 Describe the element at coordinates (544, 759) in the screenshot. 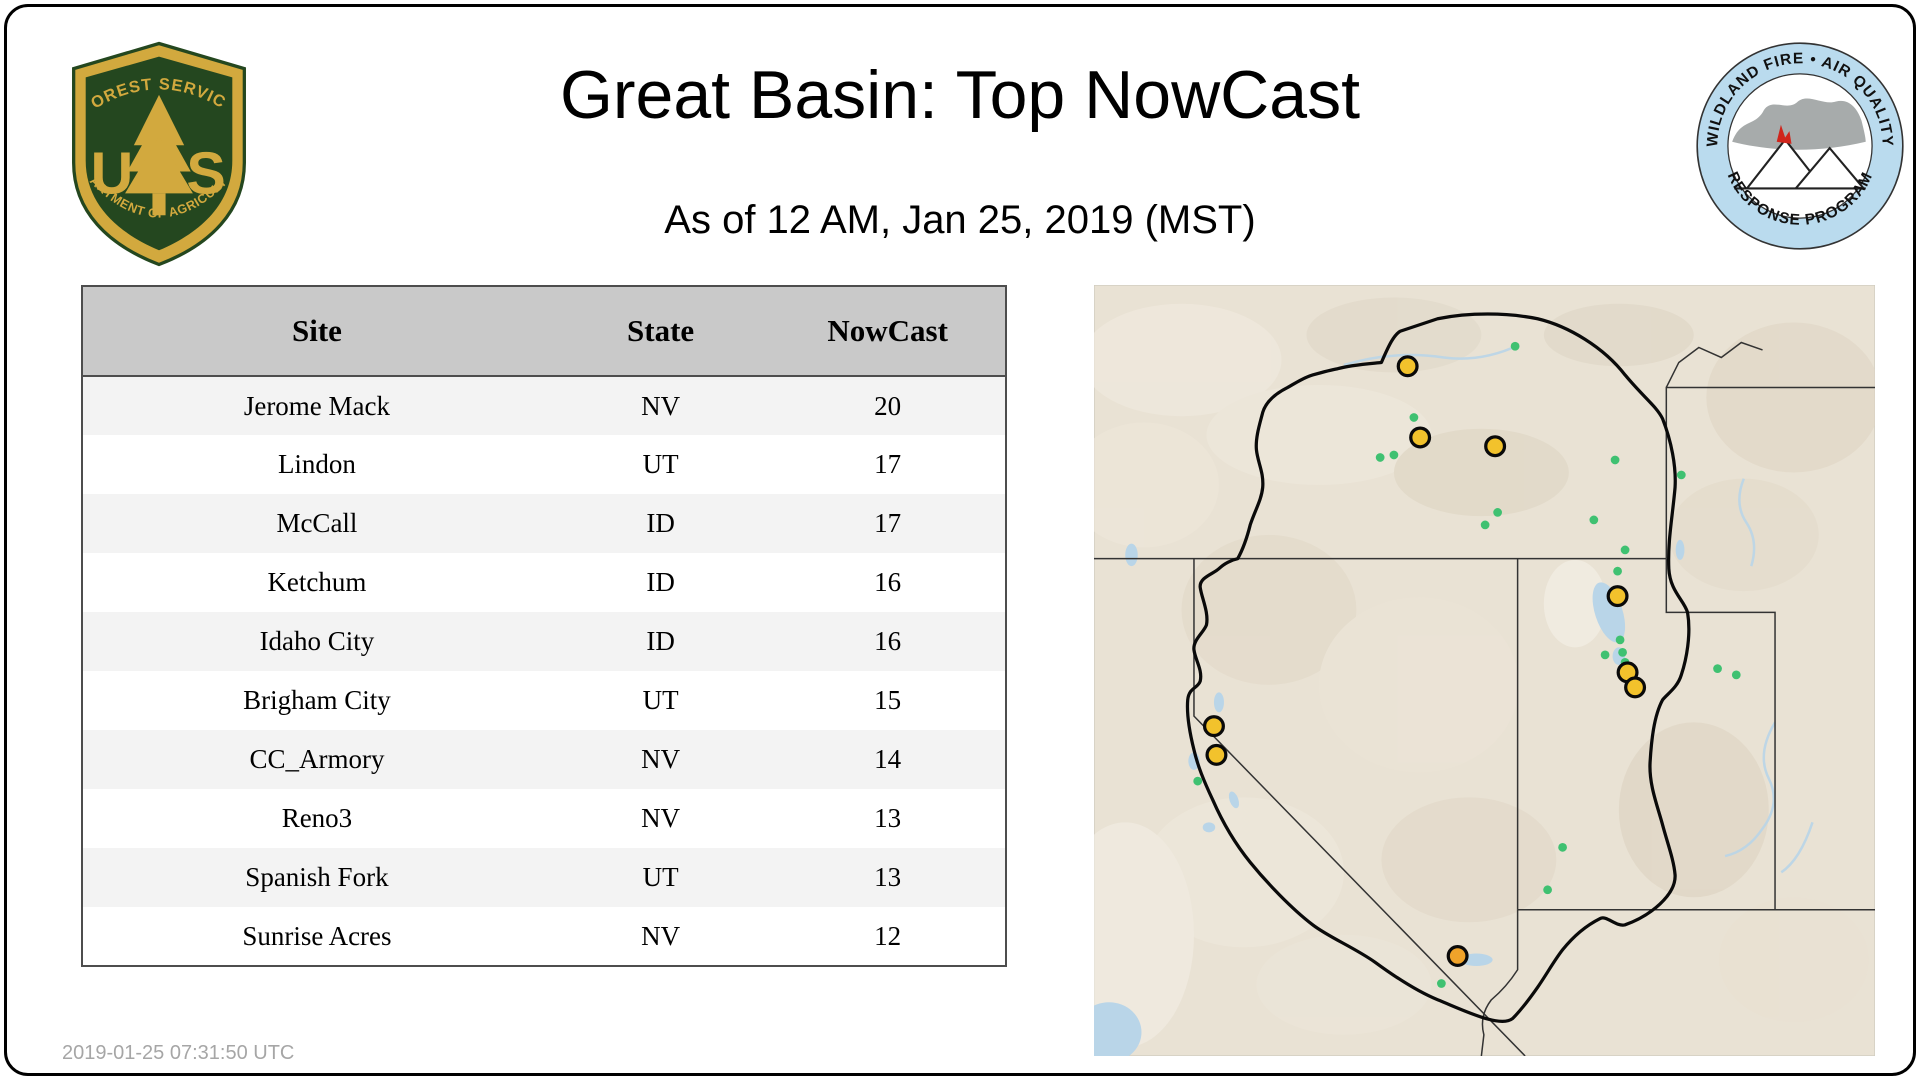

I see `table-row: CC_Armory NV 14` at that location.